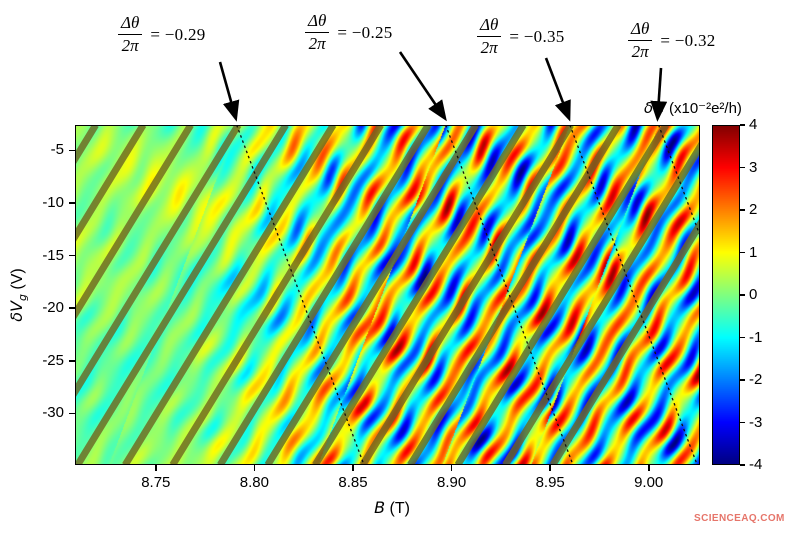  Describe the element at coordinates (753, 209) in the screenshot. I see `colorbar-tick-label: 2` at that location.